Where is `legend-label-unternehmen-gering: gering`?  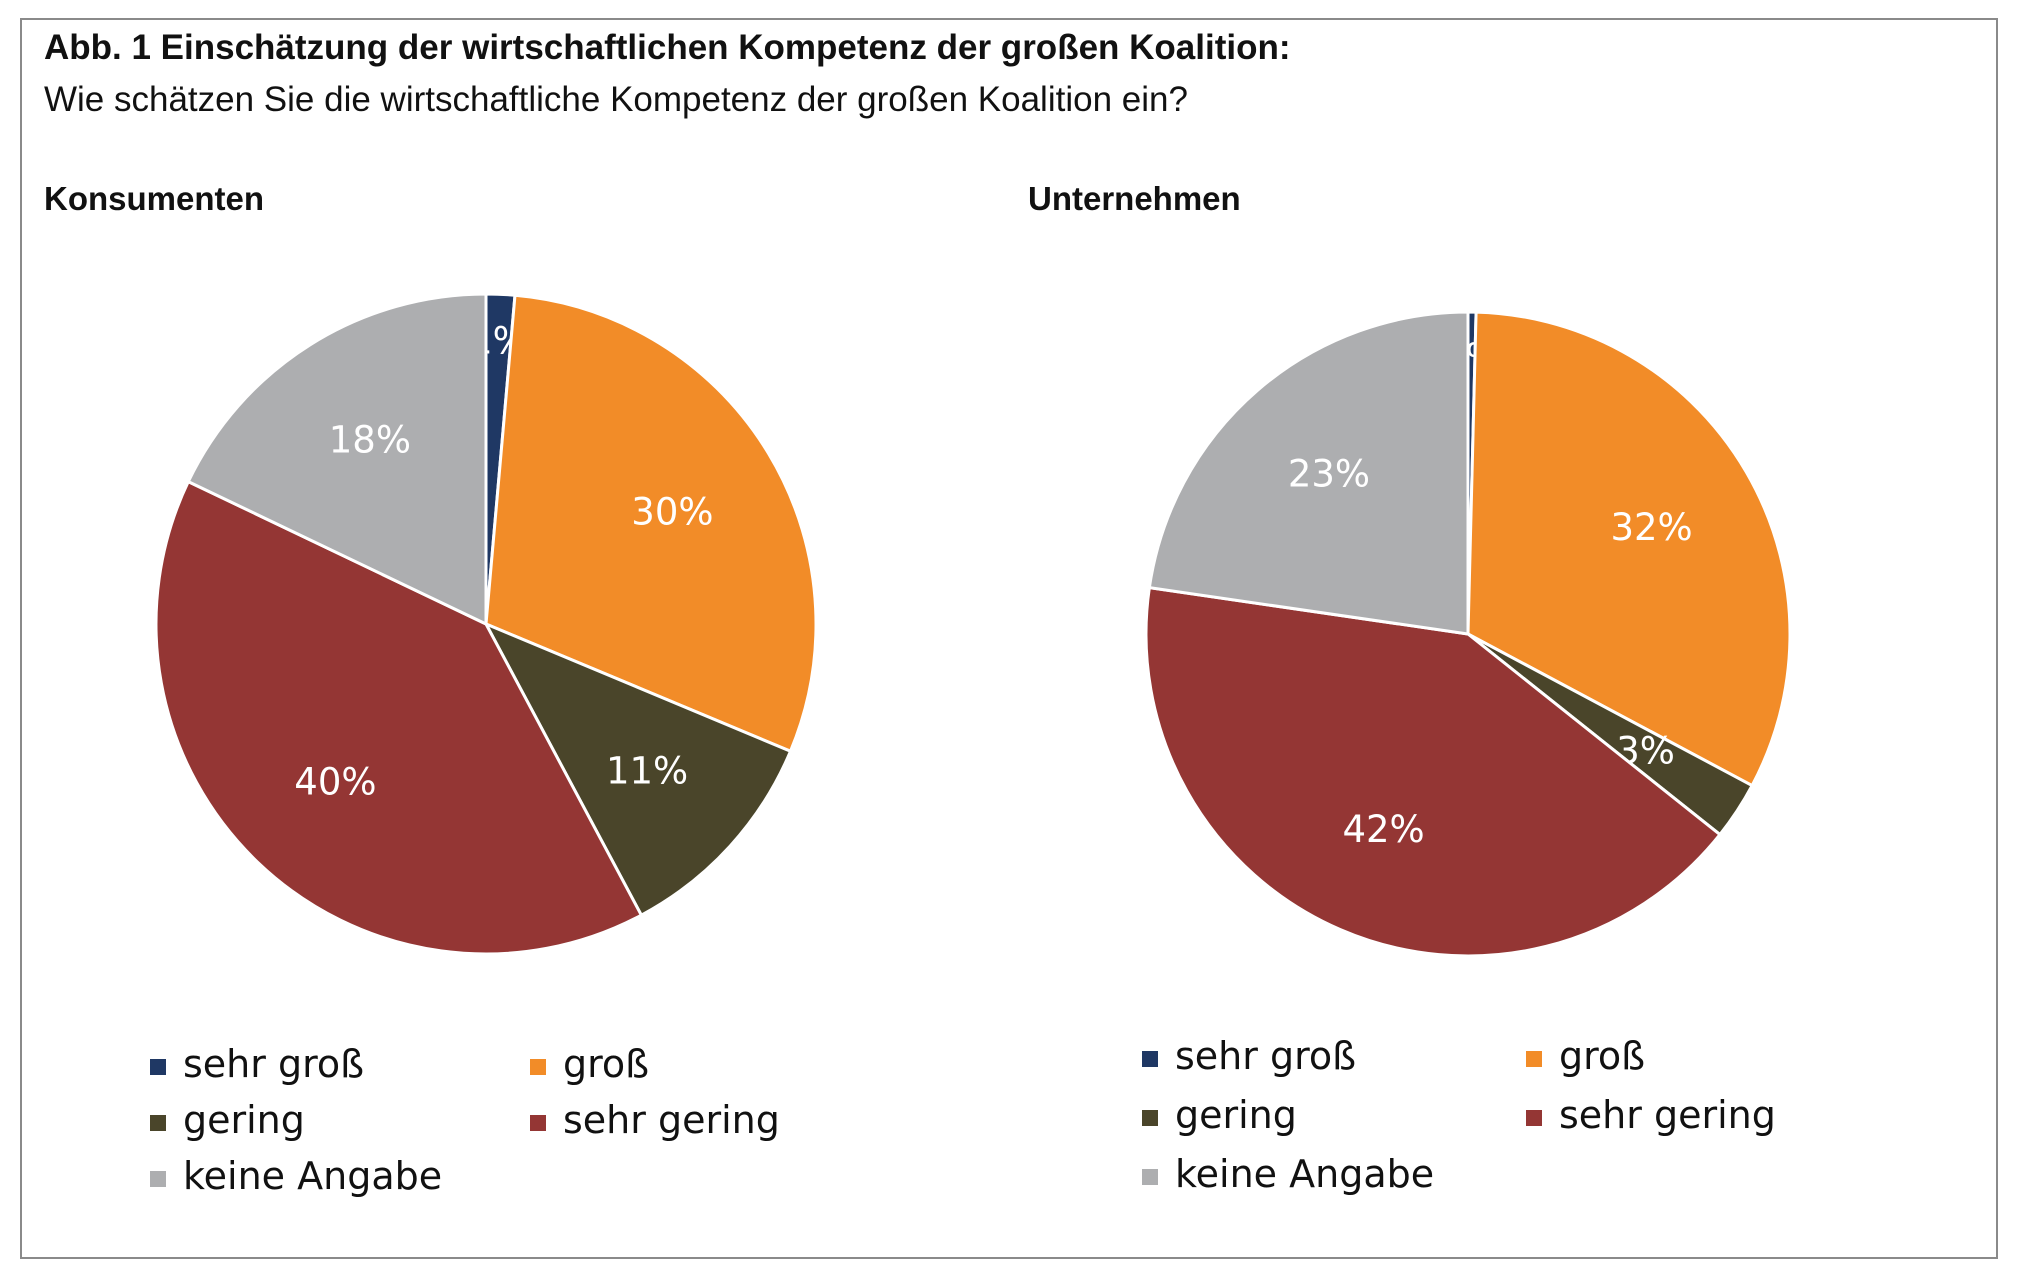 legend-label-unternehmen-gering: gering is located at coordinates (1236, 1115).